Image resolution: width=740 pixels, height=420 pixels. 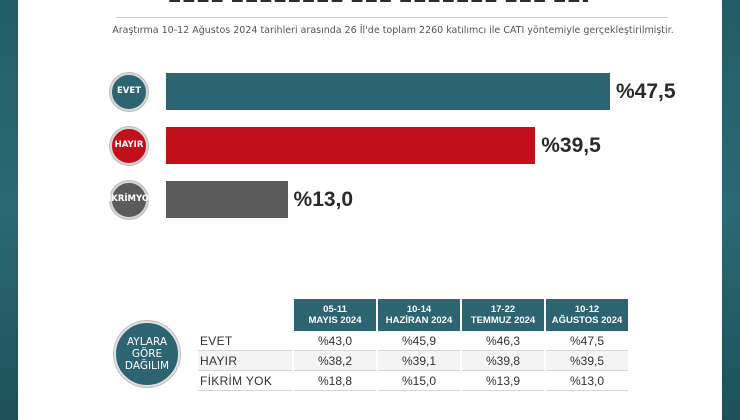 I want to click on badge-line: GÖRE, so click(x=147, y=354).